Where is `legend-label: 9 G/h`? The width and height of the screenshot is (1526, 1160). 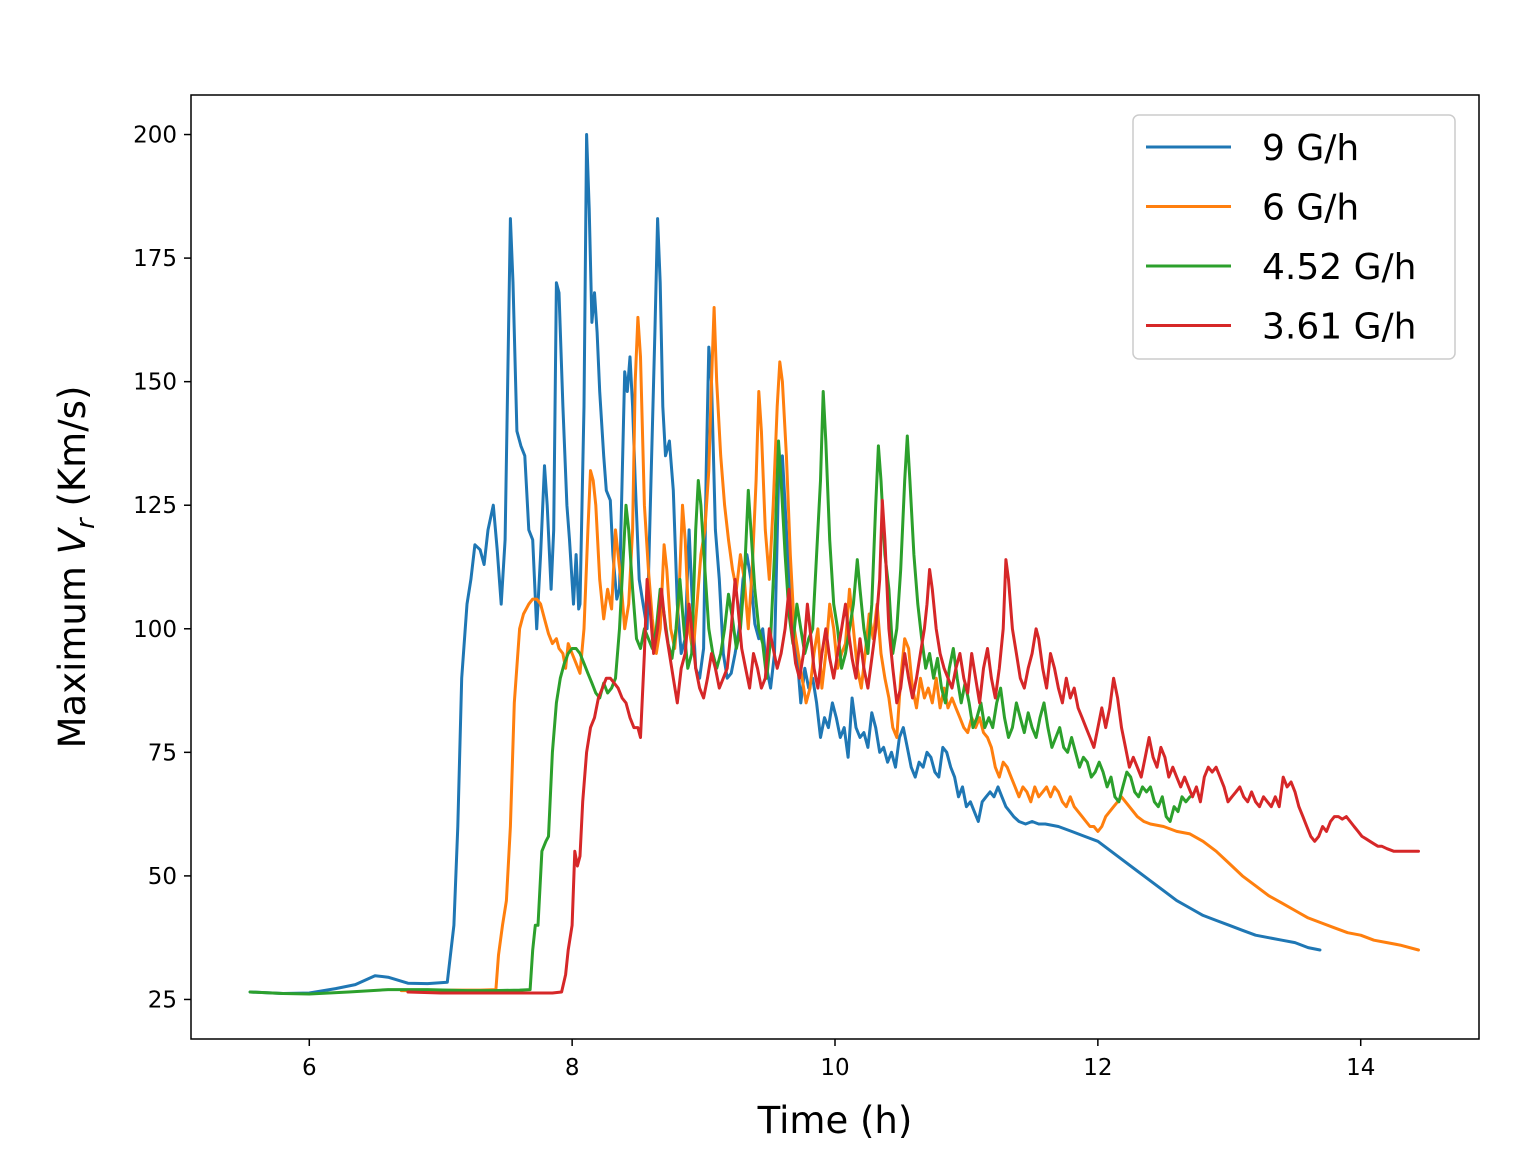
legend-label: 9 G/h is located at coordinates (1310, 148).